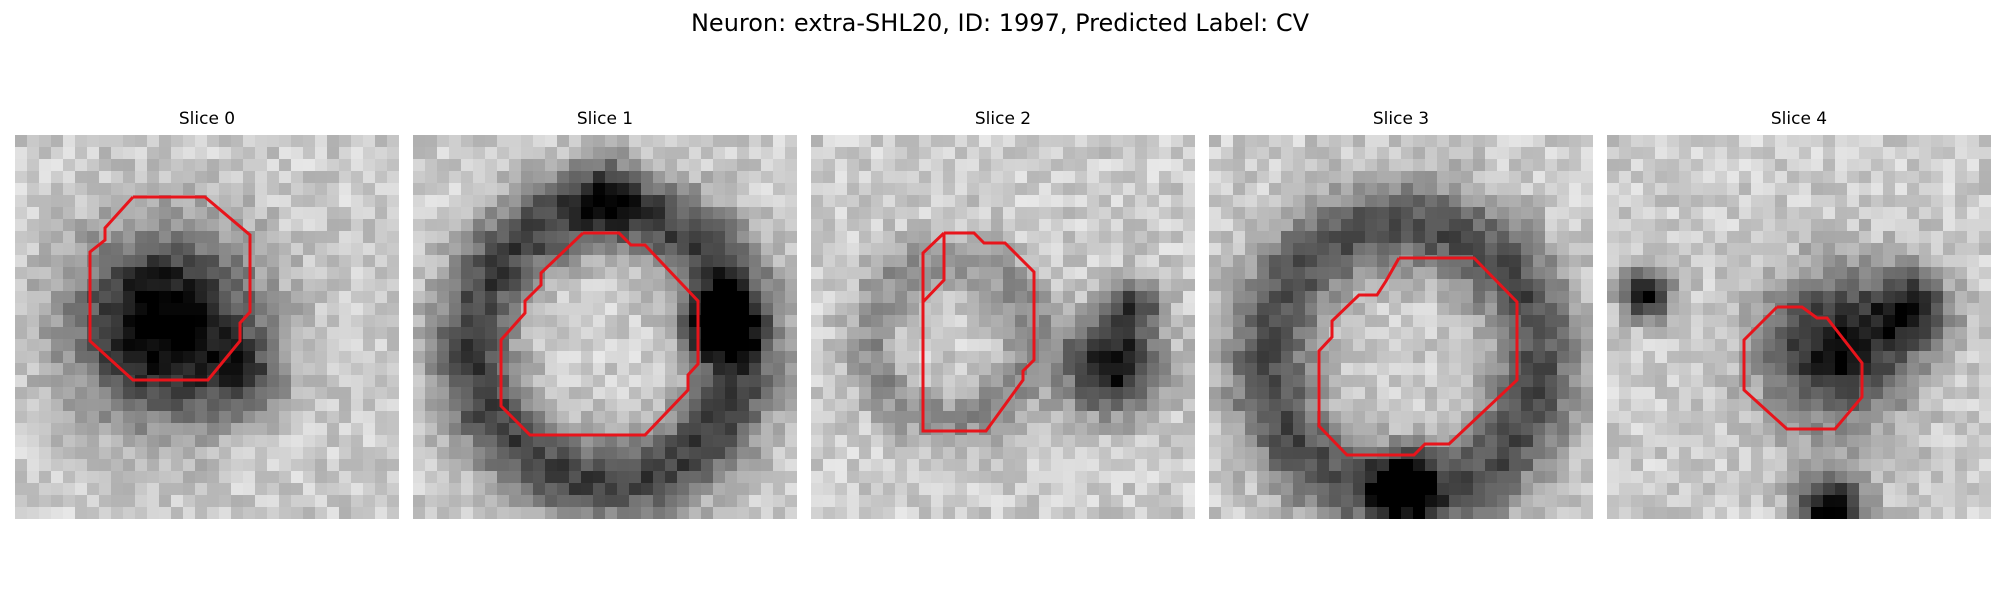 This screenshot has height=600, width=2000. Describe the element at coordinates (170, 288) in the screenshot. I see `roi-contour` at that location.